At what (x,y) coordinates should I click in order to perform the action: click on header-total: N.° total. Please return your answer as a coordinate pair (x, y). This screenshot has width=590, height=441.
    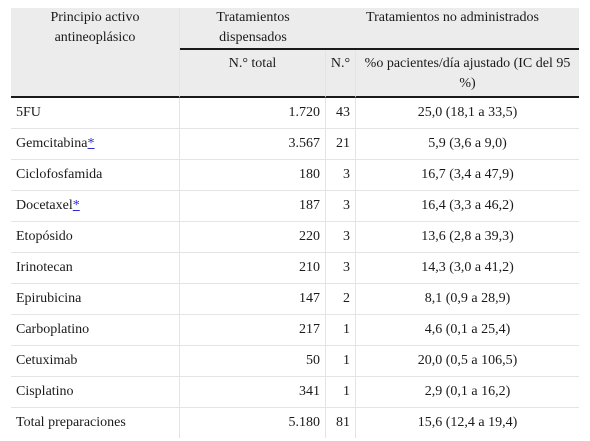
    Looking at the image, I should click on (253, 74).